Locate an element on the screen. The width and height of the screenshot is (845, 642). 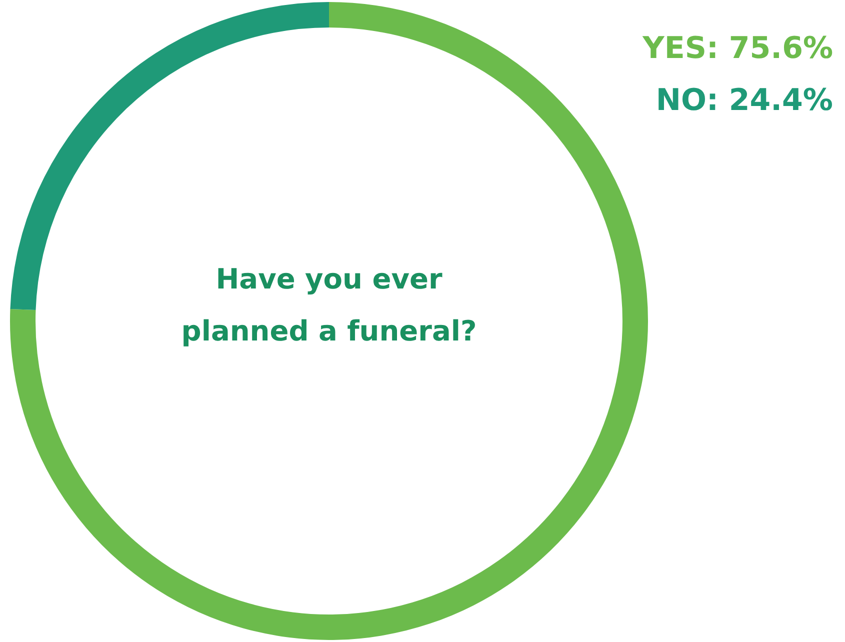
text: Have you ever planned a funeral? is located at coordinates (329, 305).